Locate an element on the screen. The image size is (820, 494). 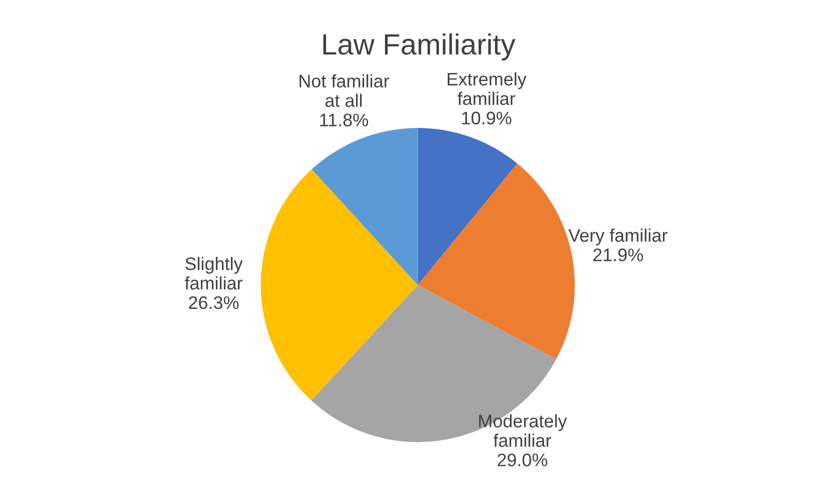
data-label: 26.3% is located at coordinates (213, 303).